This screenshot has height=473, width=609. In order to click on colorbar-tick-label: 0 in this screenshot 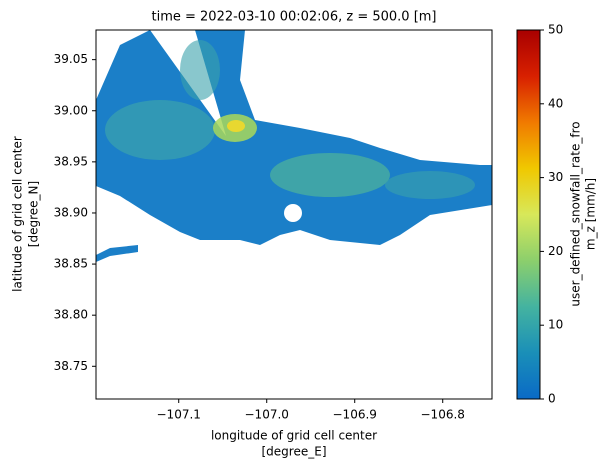, I will do `click(552, 399)`.